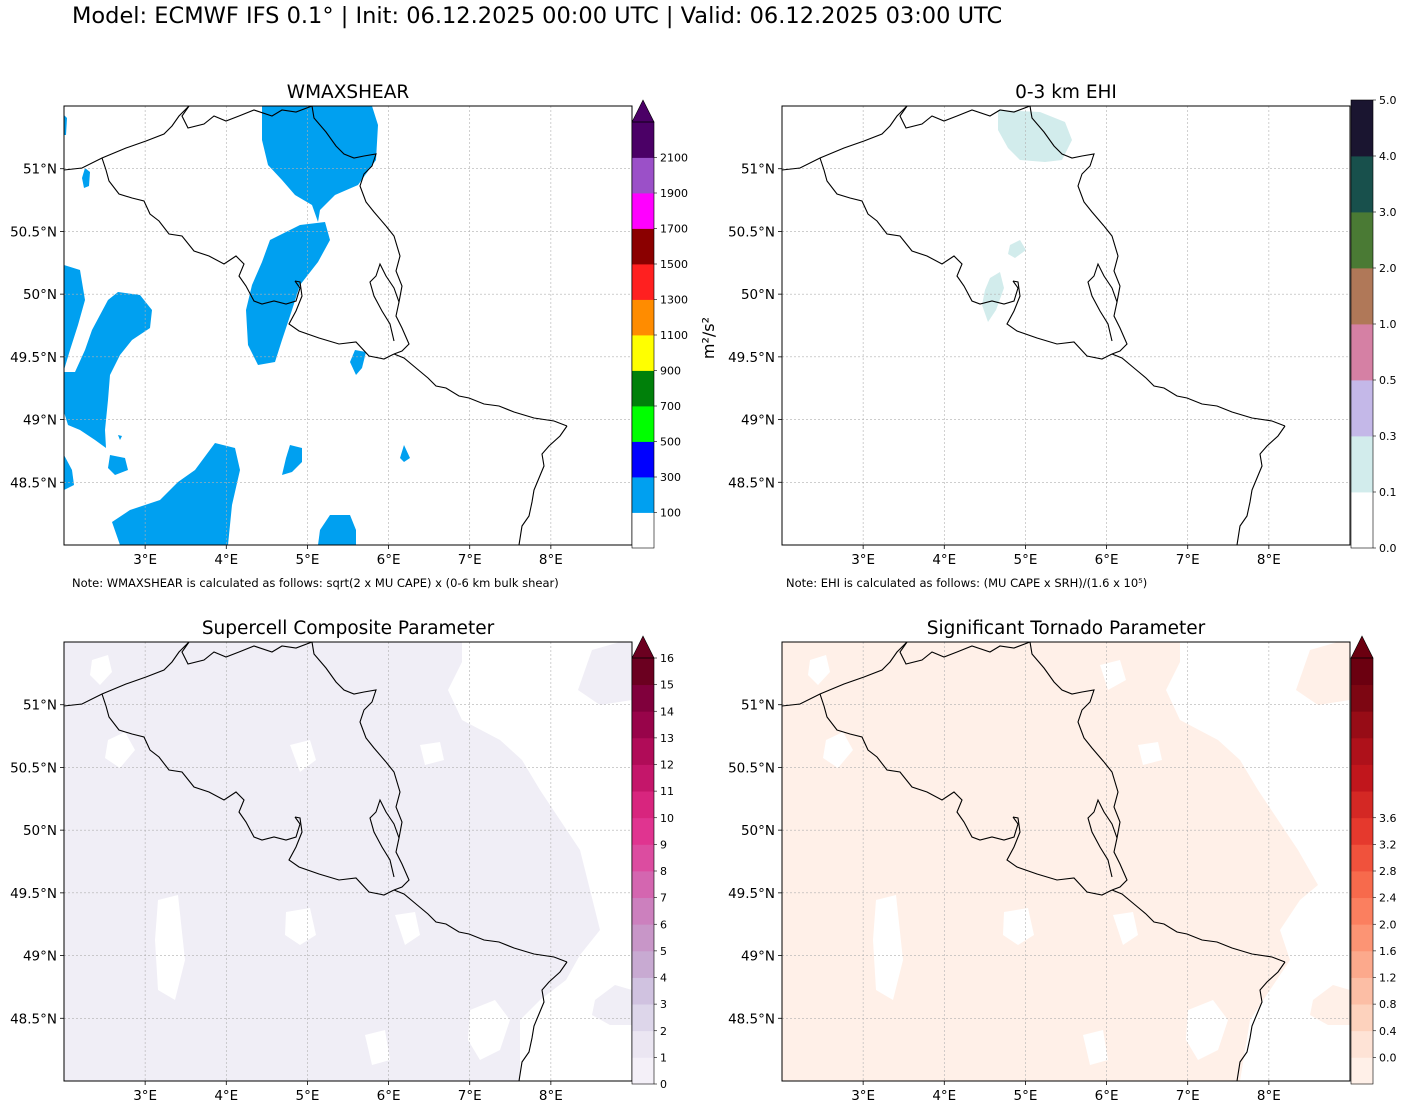 Image resolution: width=1409 pixels, height=1109 pixels. Describe the element at coordinates (1388, 100) in the screenshot. I see `colorbar-tick-label: 5.0` at that location.